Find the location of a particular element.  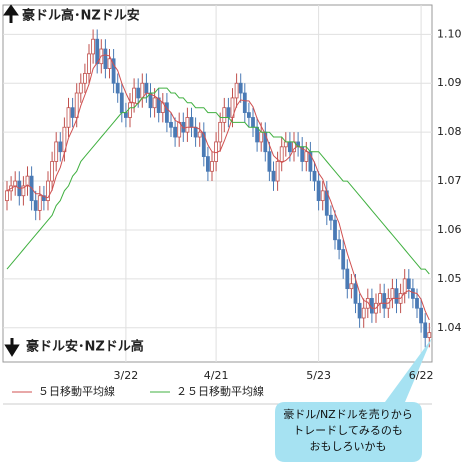

y-tick-label: 1.09 is located at coordinates (449, 82).